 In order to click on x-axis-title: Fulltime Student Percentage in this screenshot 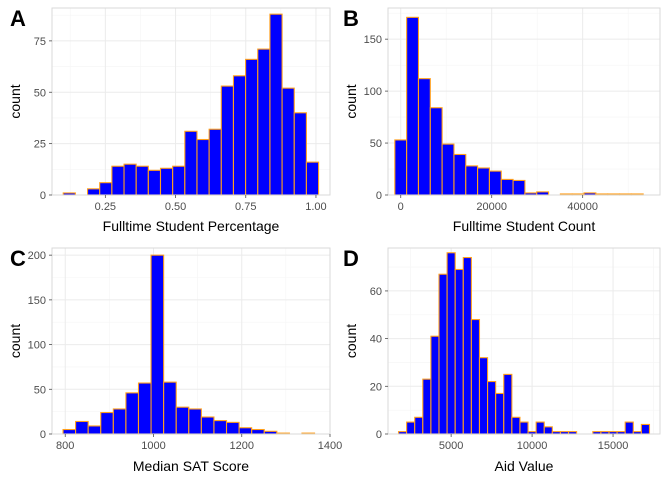, I will do `click(191, 226)`.